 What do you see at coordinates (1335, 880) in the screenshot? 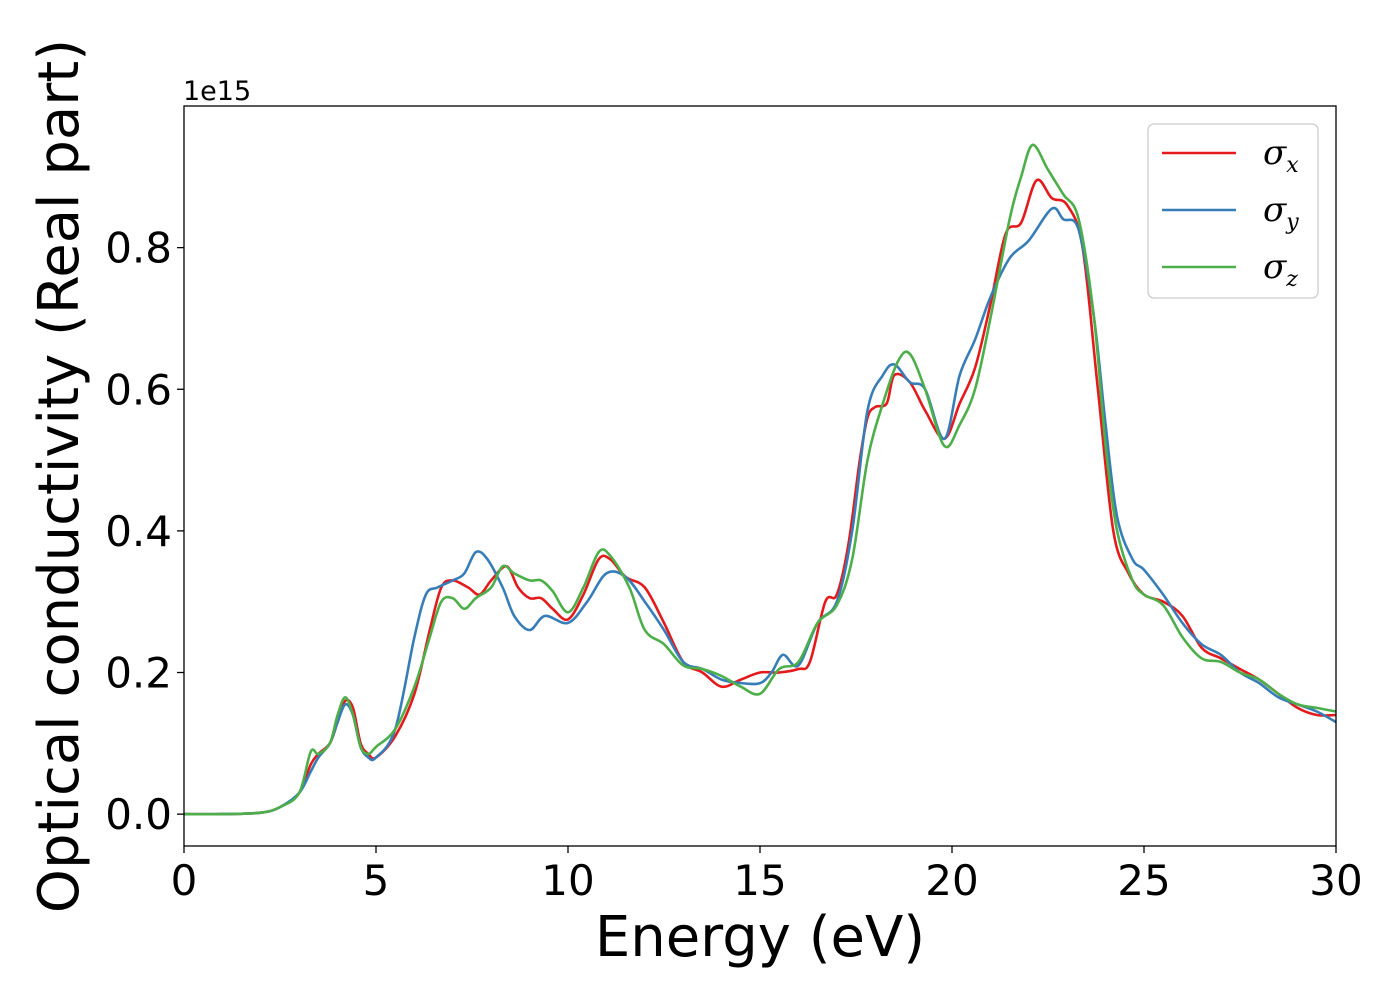
I see `x-tick-label: 30` at bounding box center [1335, 880].